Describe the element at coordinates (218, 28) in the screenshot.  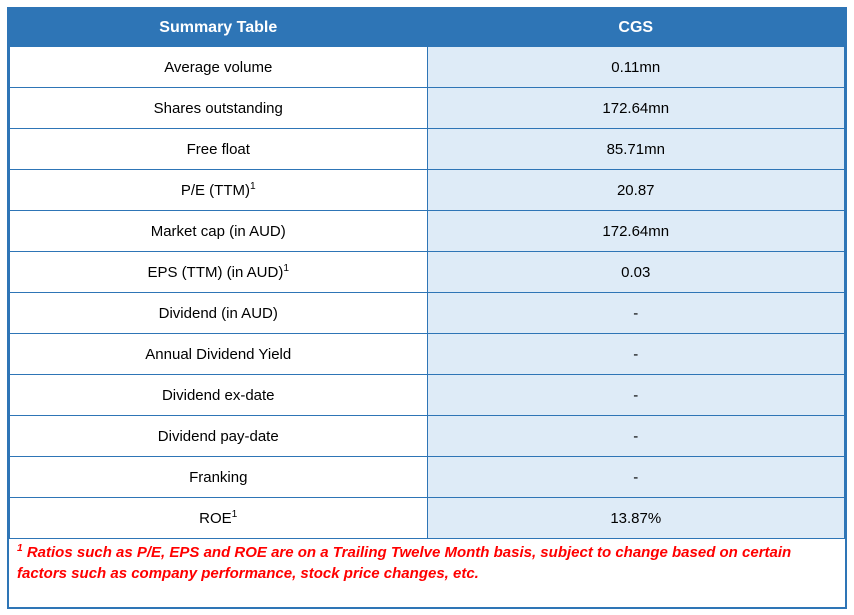
I see `header-summary-table: Summary Table` at that location.